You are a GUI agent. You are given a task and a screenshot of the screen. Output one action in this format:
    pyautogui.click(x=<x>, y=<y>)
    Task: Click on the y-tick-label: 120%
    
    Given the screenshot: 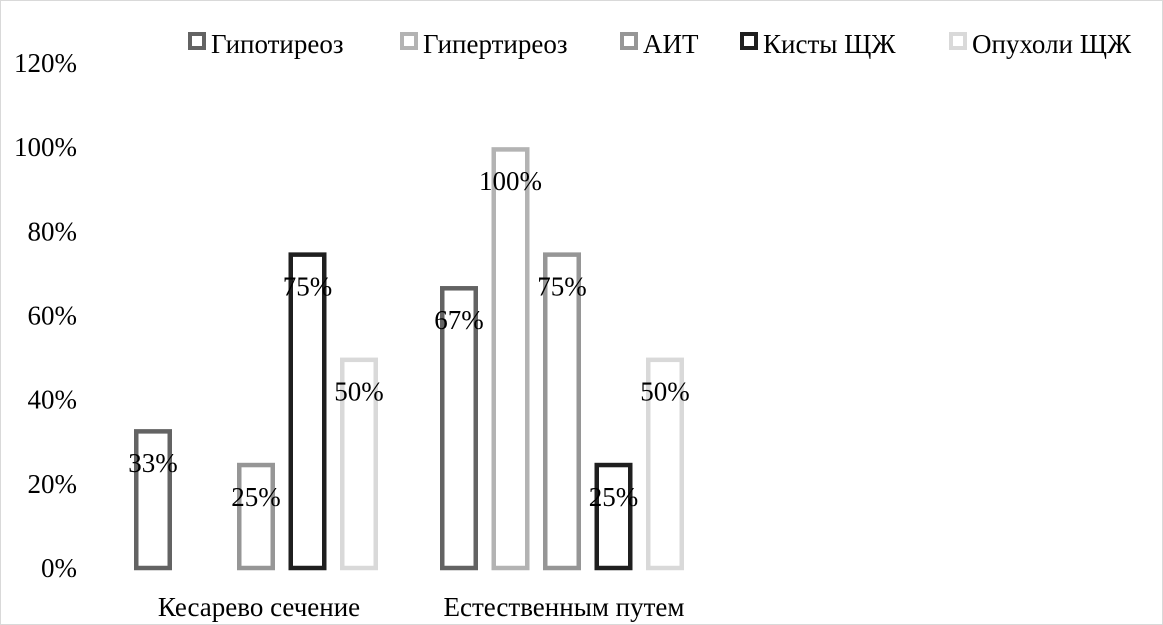 What is the action you would take?
    pyautogui.click(x=45, y=63)
    